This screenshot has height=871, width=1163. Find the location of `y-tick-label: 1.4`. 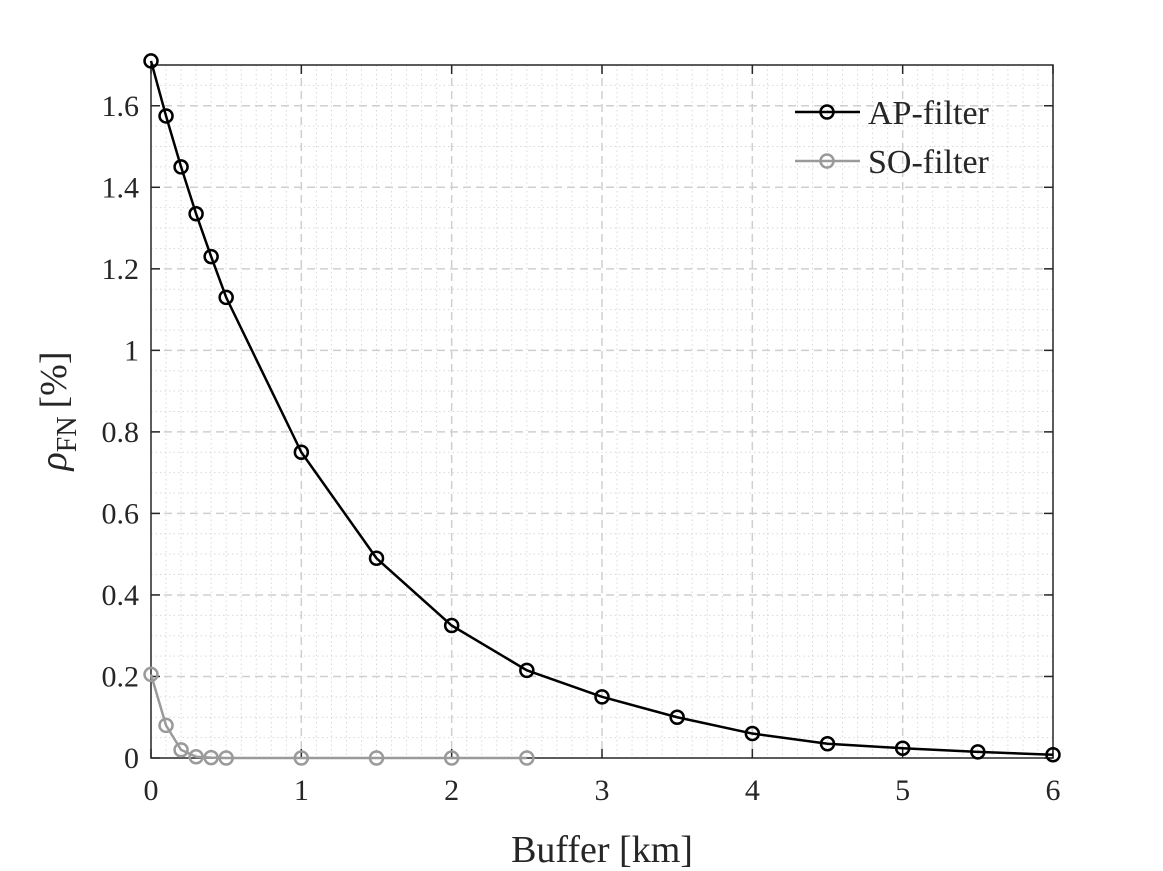

y-tick-label: 1.4 is located at coordinates (121, 187).